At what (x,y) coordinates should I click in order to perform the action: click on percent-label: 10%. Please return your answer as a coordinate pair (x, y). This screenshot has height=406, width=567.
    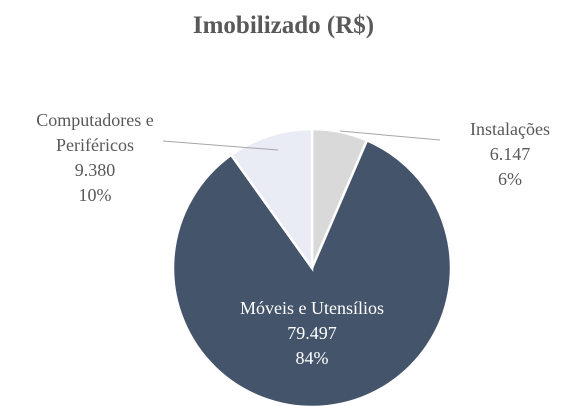
    Looking at the image, I should click on (95, 195).